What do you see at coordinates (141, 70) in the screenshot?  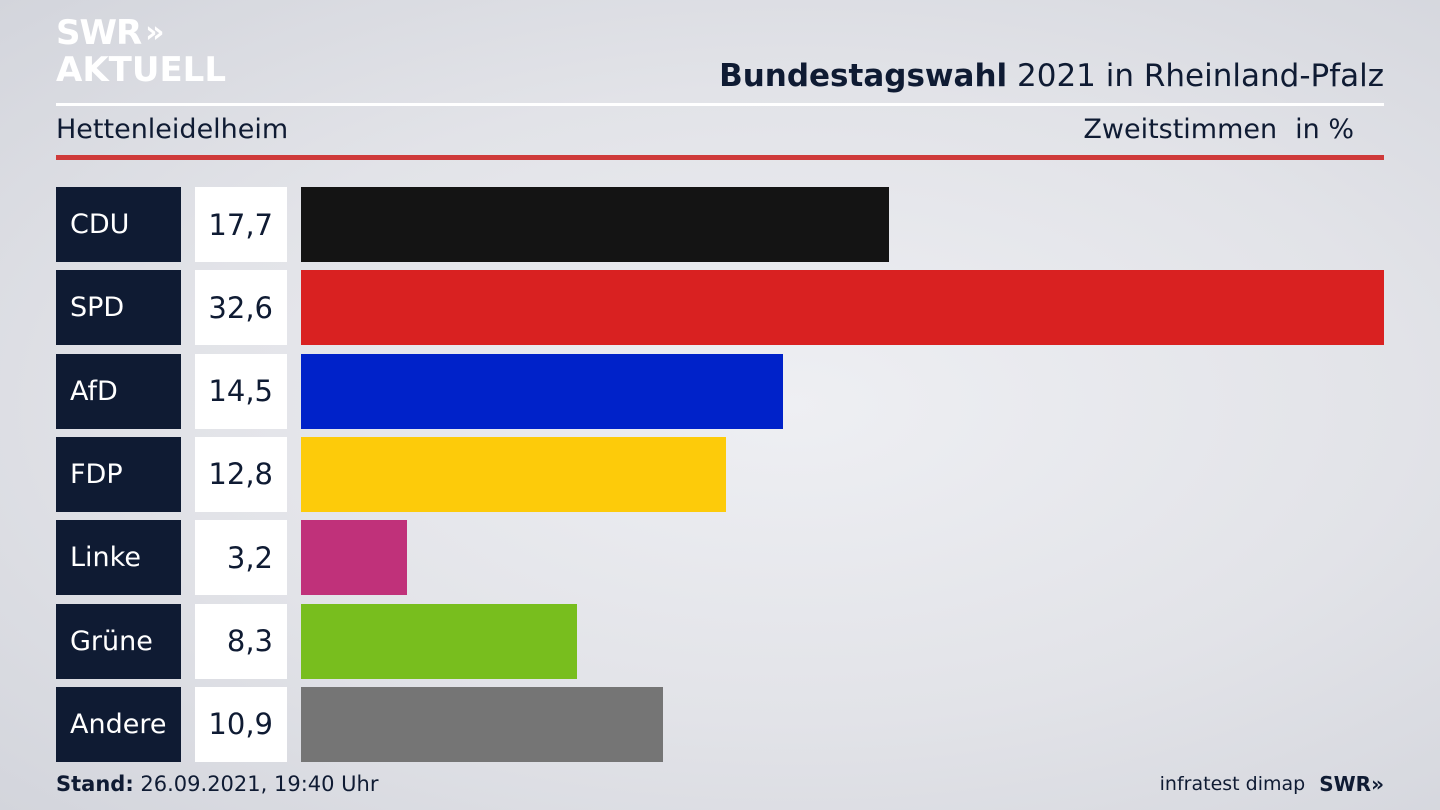 I see `logo-aktuell-text: AKTUELL` at bounding box center [141, 70].